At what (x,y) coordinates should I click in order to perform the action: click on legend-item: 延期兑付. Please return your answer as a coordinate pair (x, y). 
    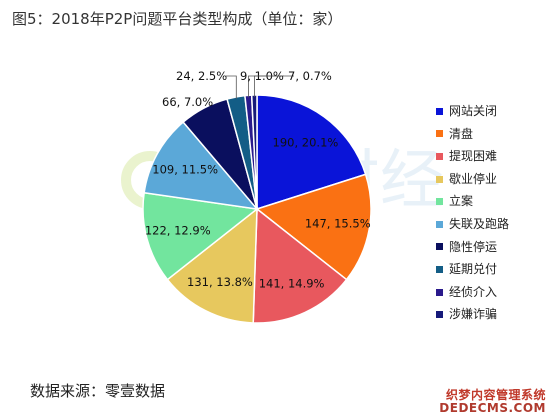
    Looking at the image, I should click on (472, 269).